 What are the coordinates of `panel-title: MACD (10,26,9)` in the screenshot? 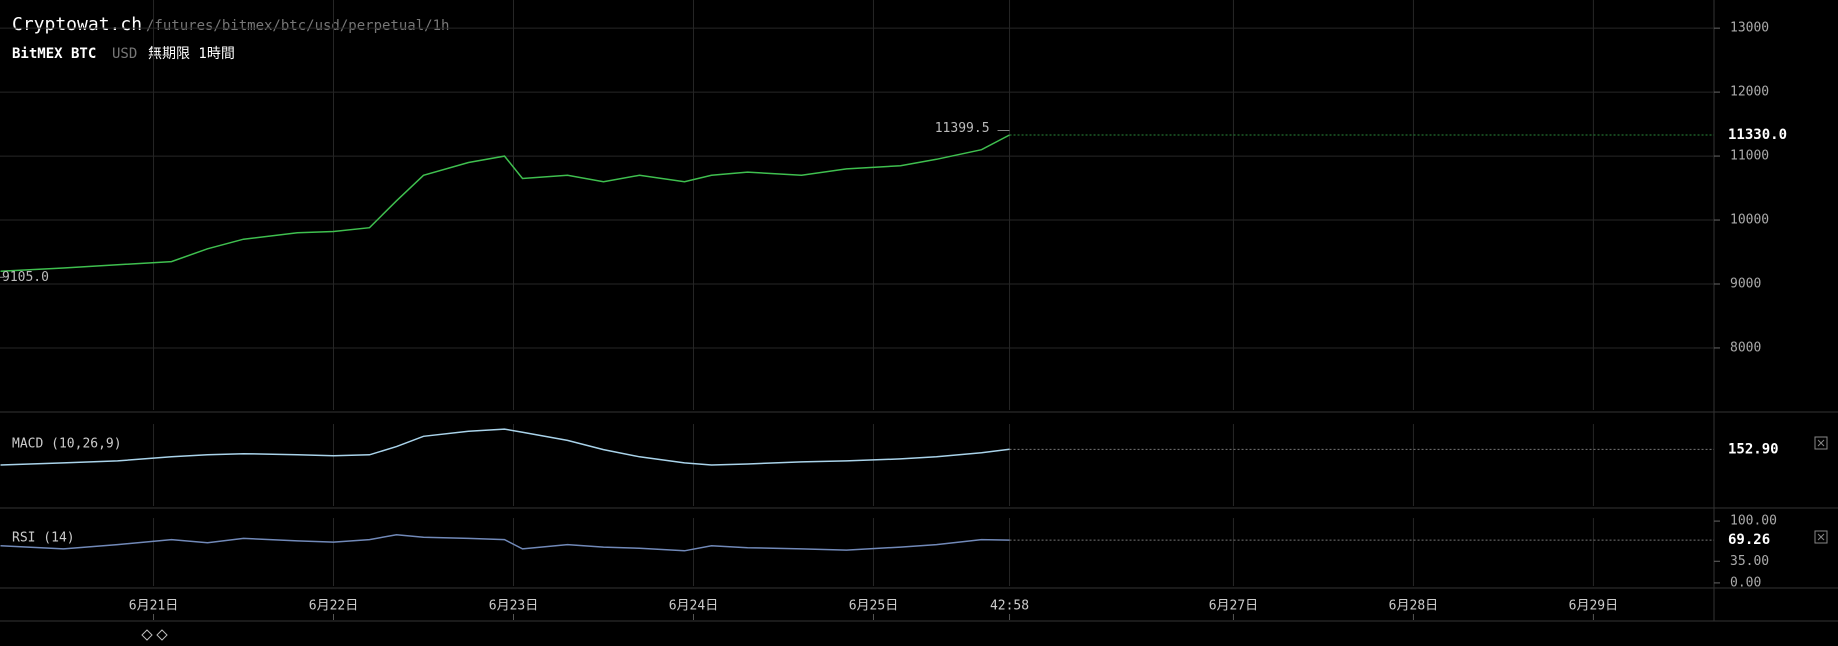 It's located at (67, 444).